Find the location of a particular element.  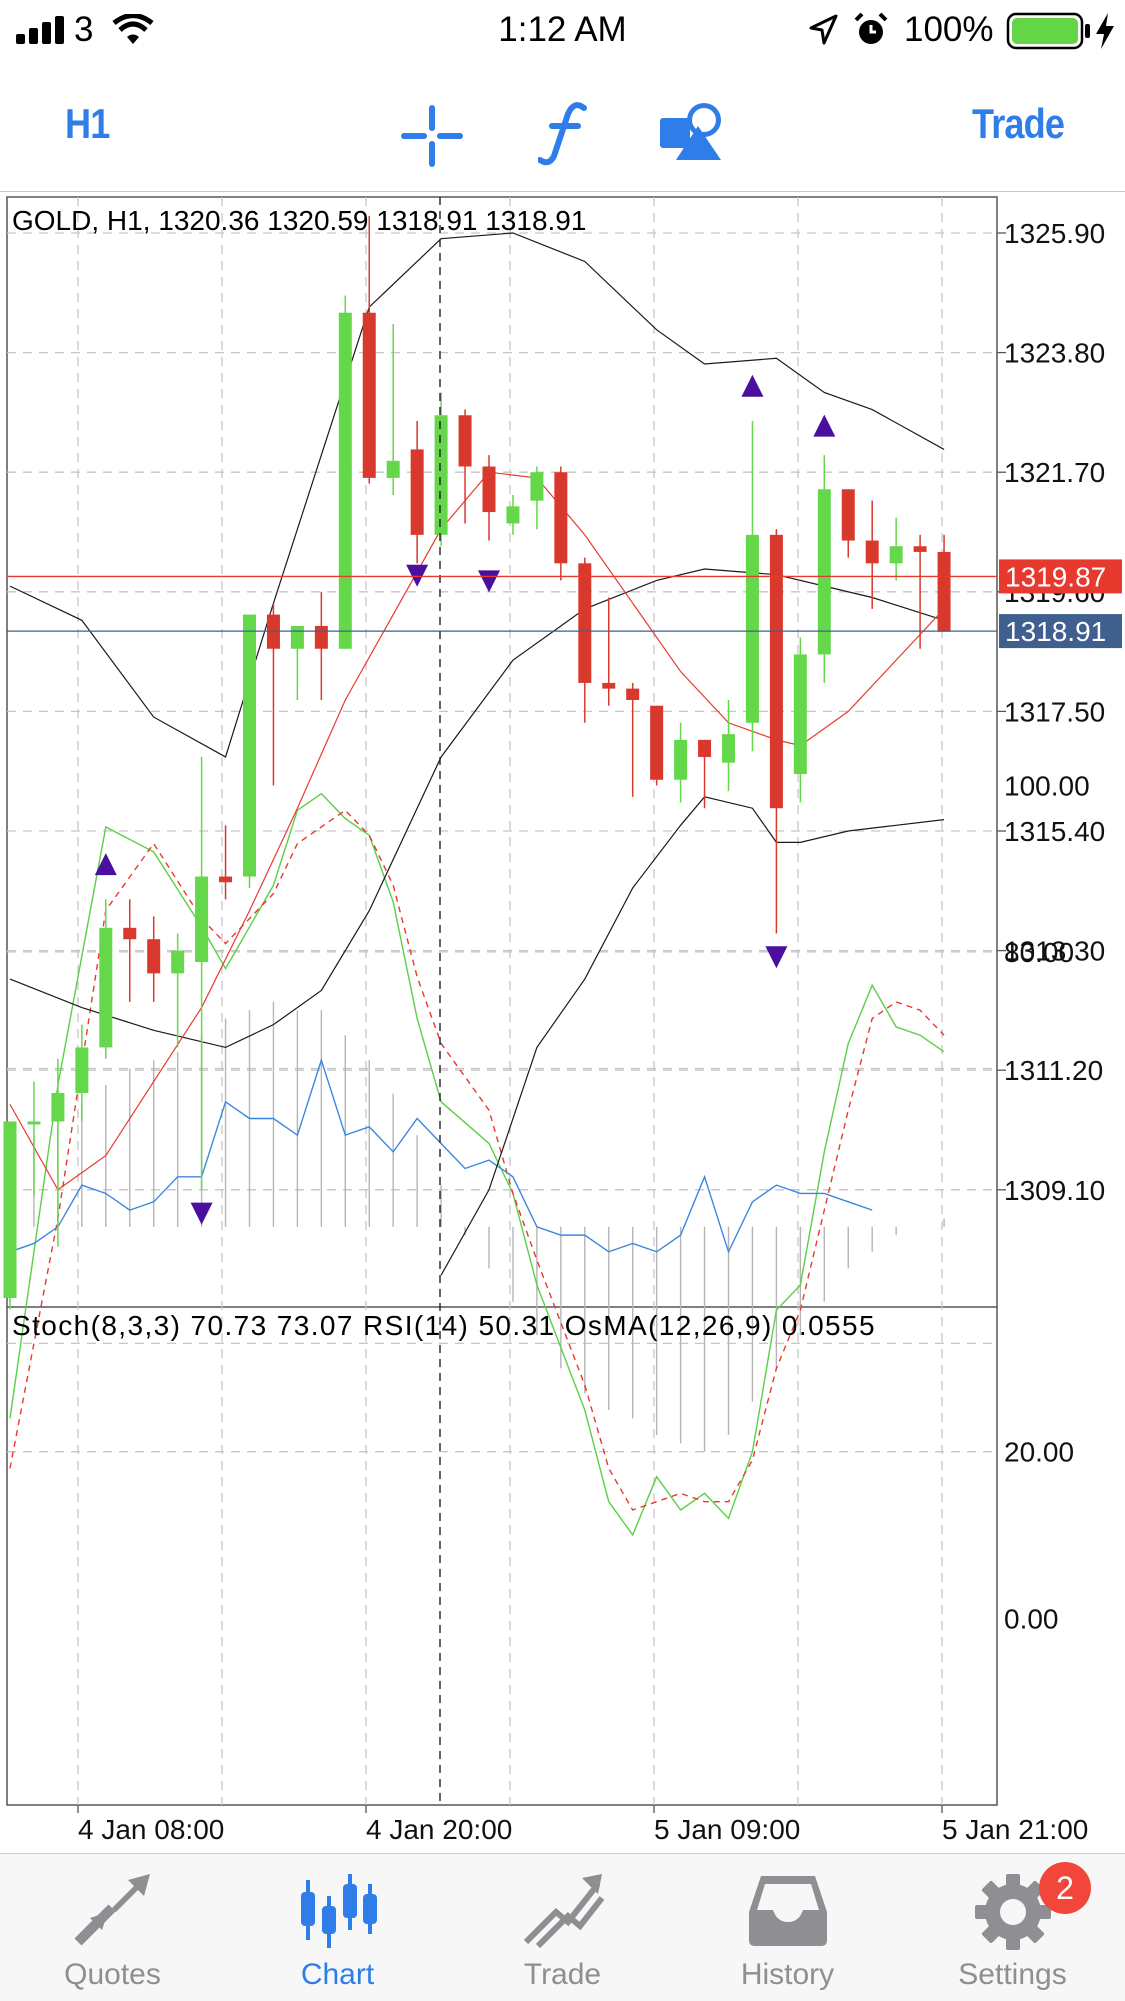

bid-price-tag is located at coordinates (1060, 576).